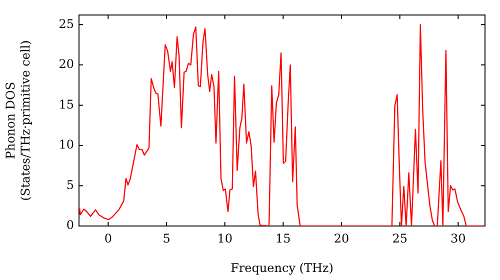 The height and width of the screenshot is (280, 500). Describe the element at coordinates (108, 238) in the screenshot. I see `x-tick-label: 0` at that location.